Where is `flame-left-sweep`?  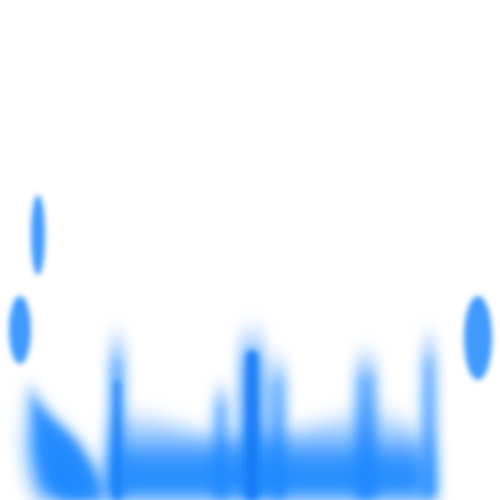 flame-left-sweep is located at coordinates (66, 440).